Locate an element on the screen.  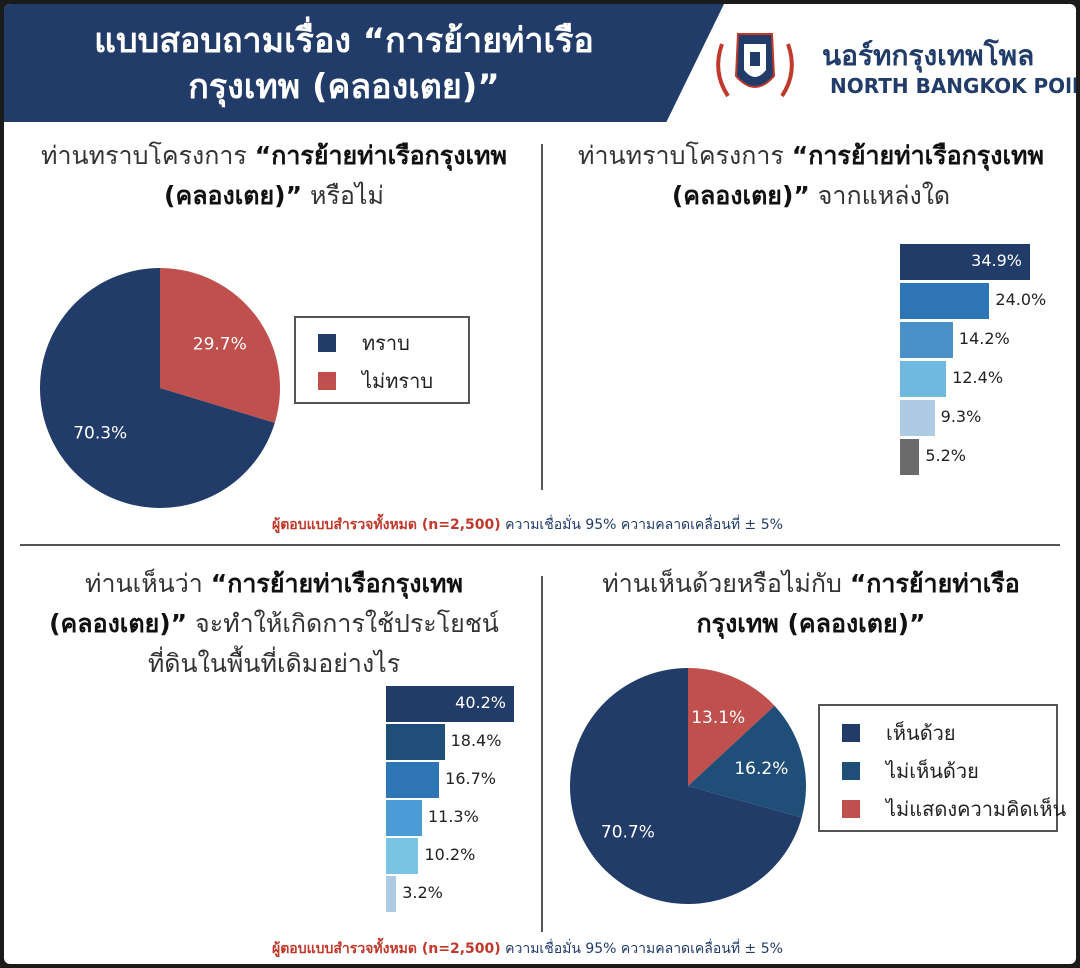
legend-item: ไม่แสดงความคิดเห็น is located at coordinates (954, 809).